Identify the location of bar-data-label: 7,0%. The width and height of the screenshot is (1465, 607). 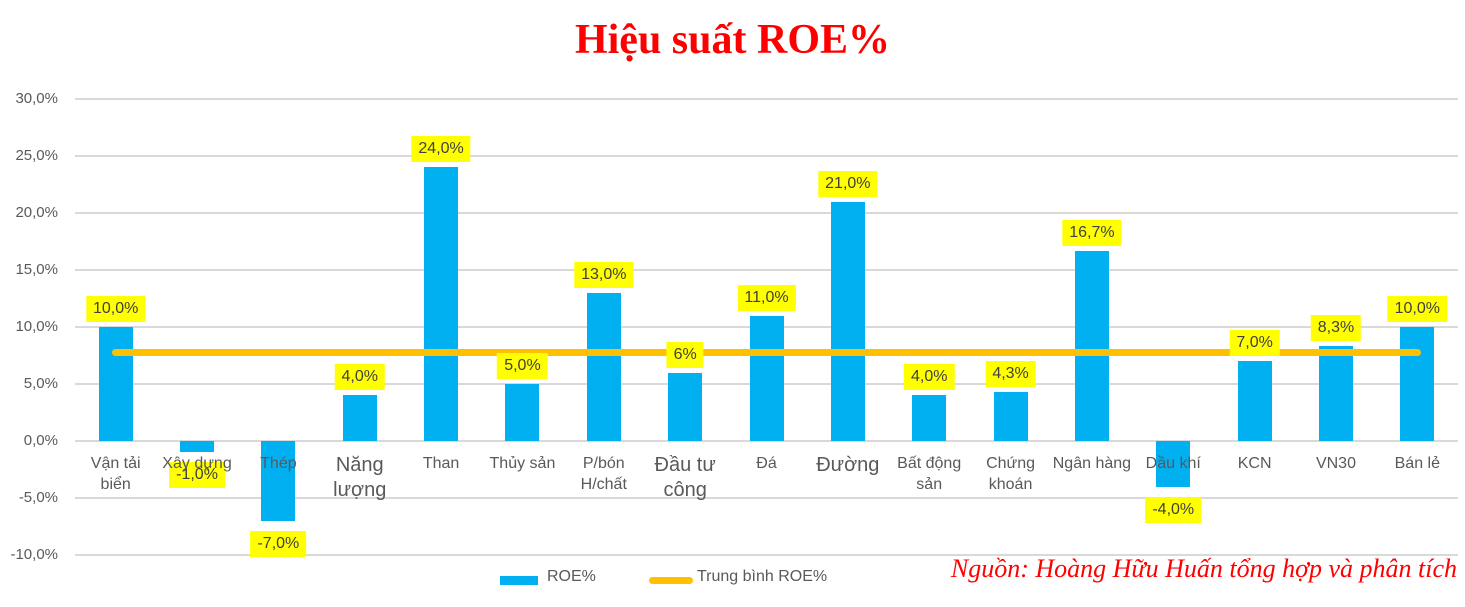
(1254, 343).